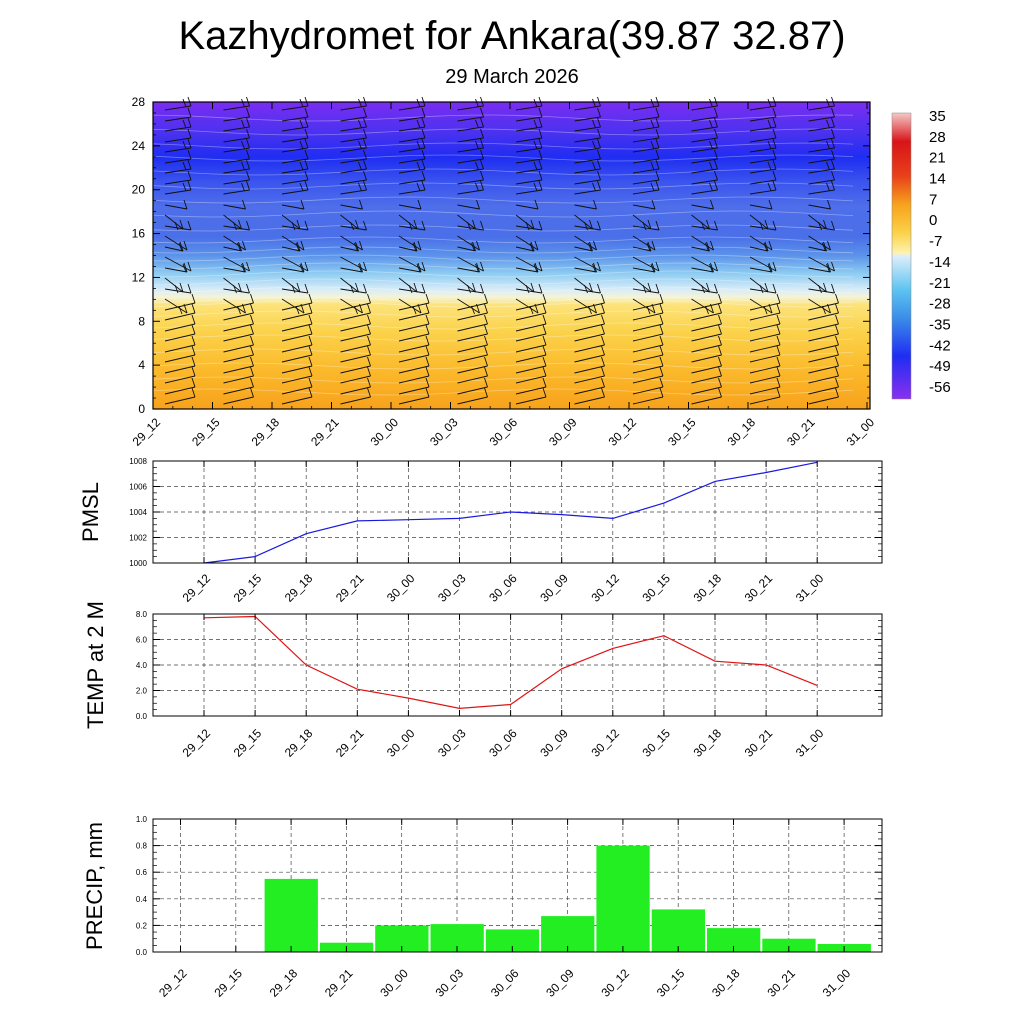 This screenshot has width=1024, height=1024. I want to click on x-tick-label: 30_00, so click(401, 743).